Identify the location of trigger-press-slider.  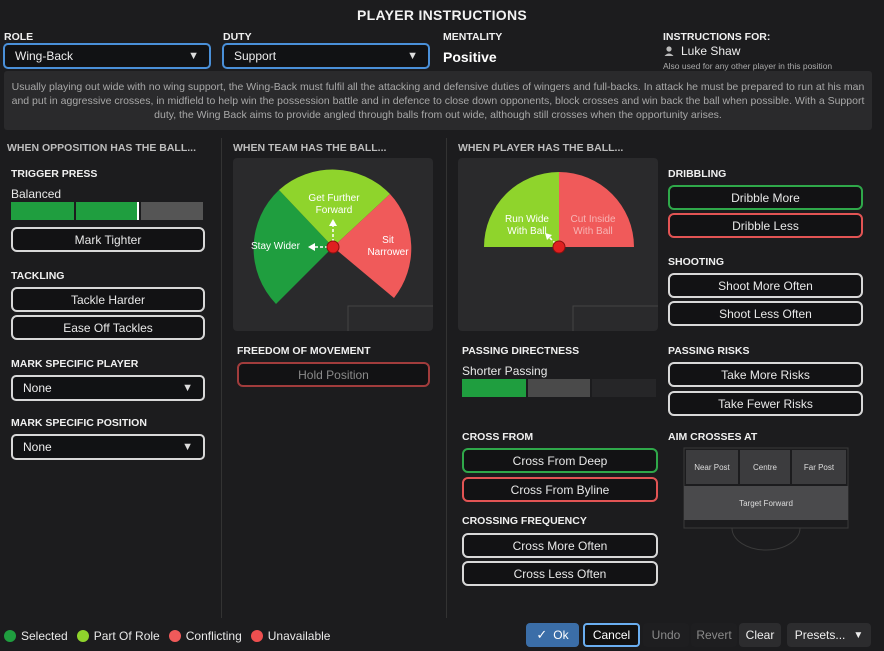
(107, 211).